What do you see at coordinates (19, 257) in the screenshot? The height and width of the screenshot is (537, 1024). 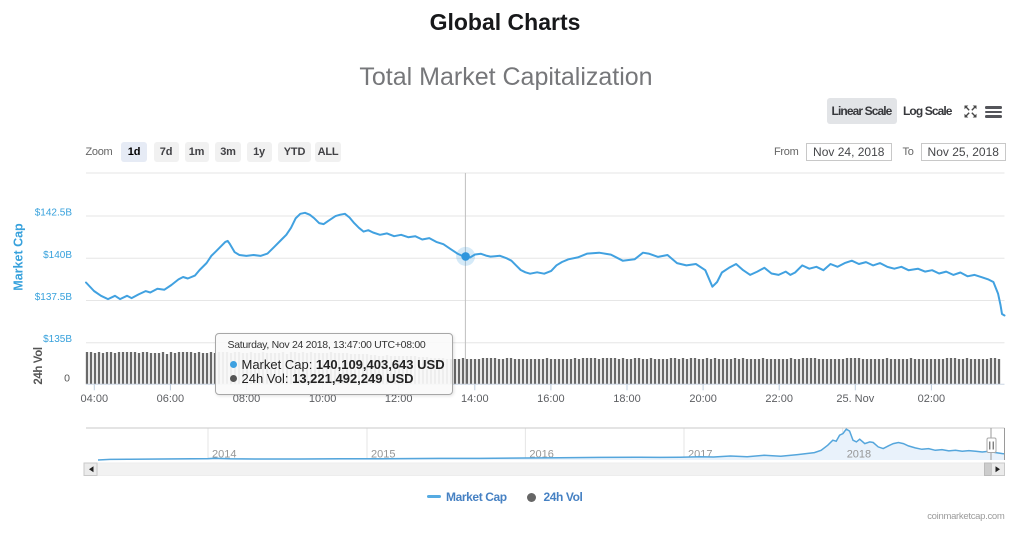 I see `svg-text: Market Cap` at bounding box center [19, 257].